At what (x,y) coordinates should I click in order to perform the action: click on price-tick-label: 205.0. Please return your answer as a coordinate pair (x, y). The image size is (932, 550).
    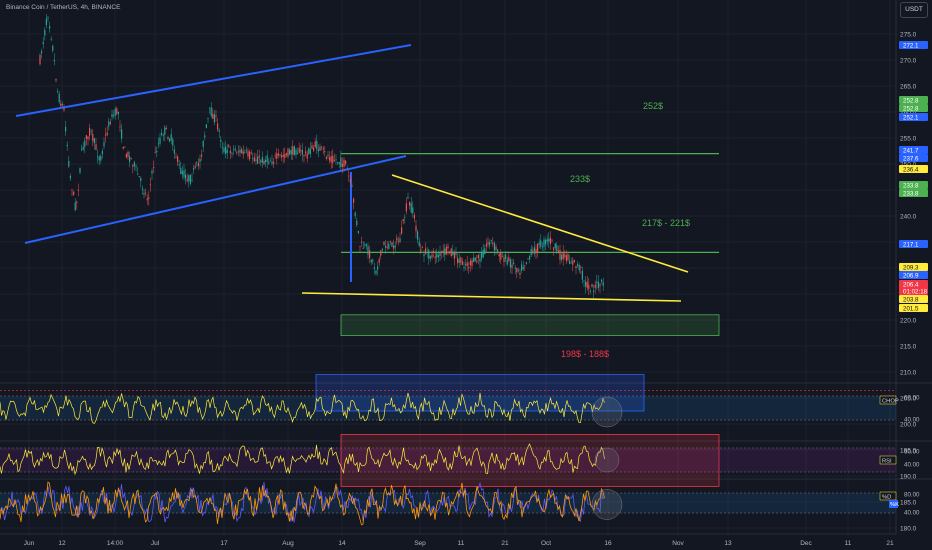
    Looking at the image, I should click on (908, 399).